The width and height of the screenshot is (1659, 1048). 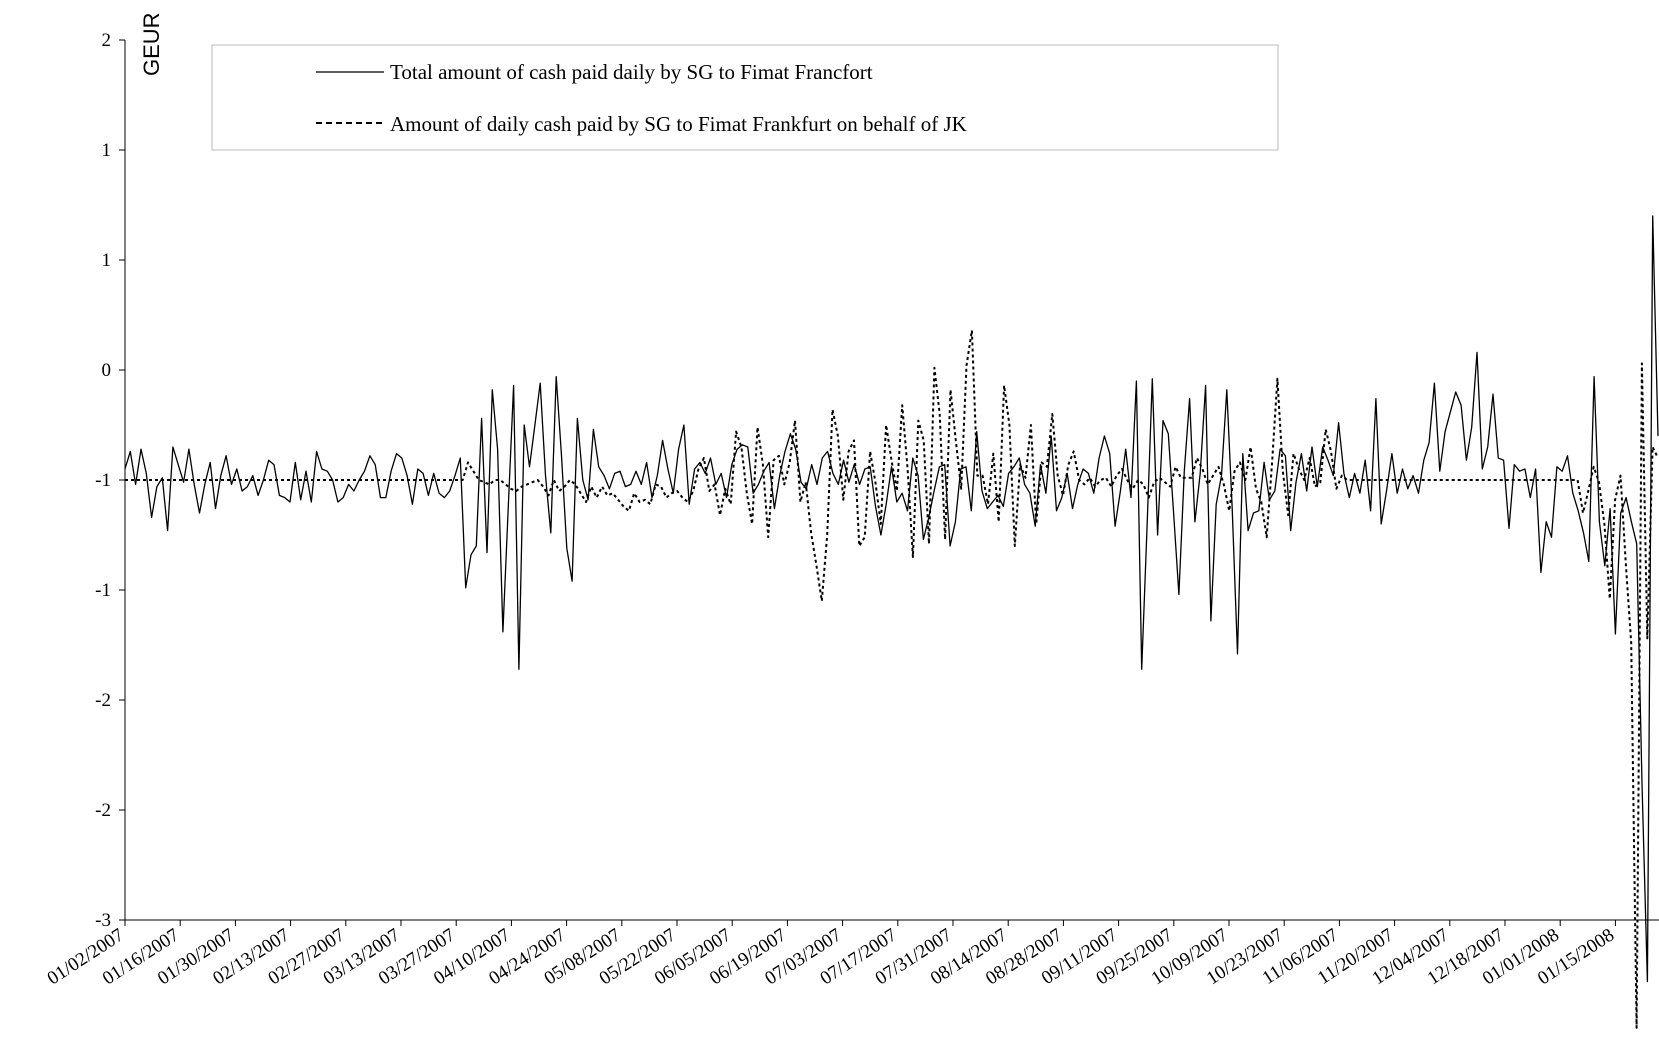 I want to click on y-tick-label: -3, so click(x=103, y=920).